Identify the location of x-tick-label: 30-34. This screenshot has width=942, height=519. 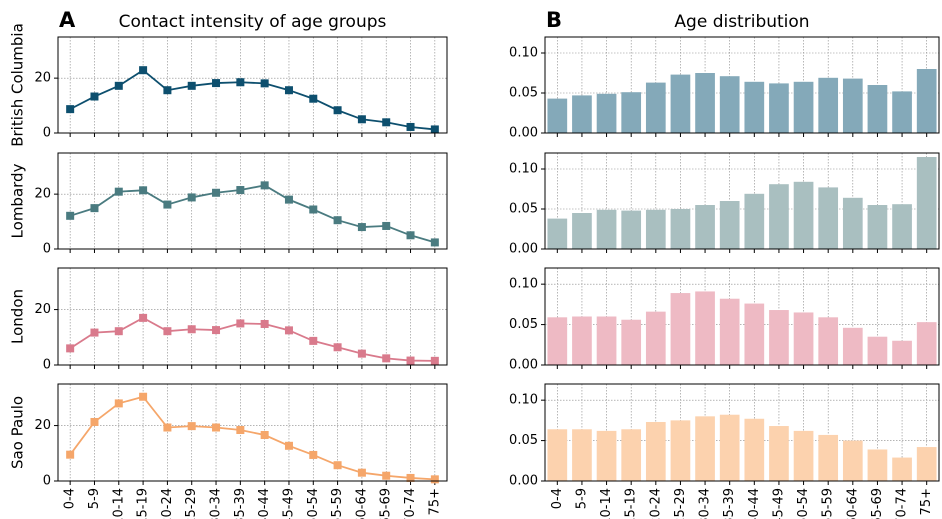
(705, 503).